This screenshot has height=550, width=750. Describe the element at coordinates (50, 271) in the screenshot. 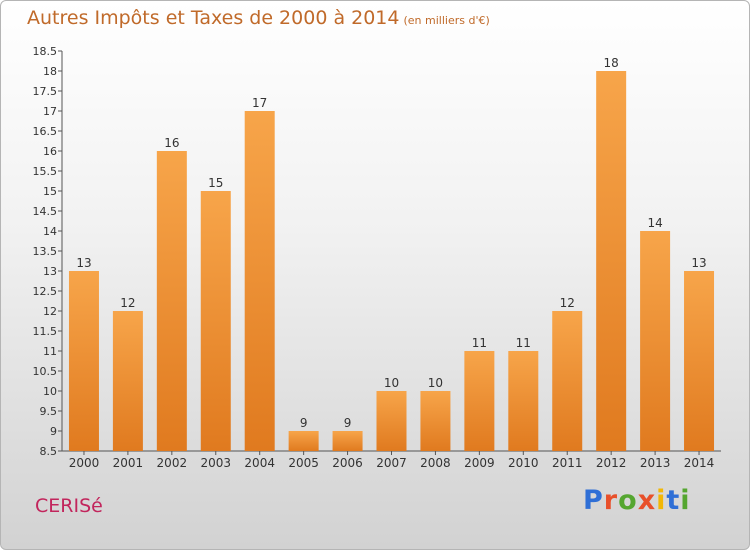

I see `y-tick-label: 13` at that location.